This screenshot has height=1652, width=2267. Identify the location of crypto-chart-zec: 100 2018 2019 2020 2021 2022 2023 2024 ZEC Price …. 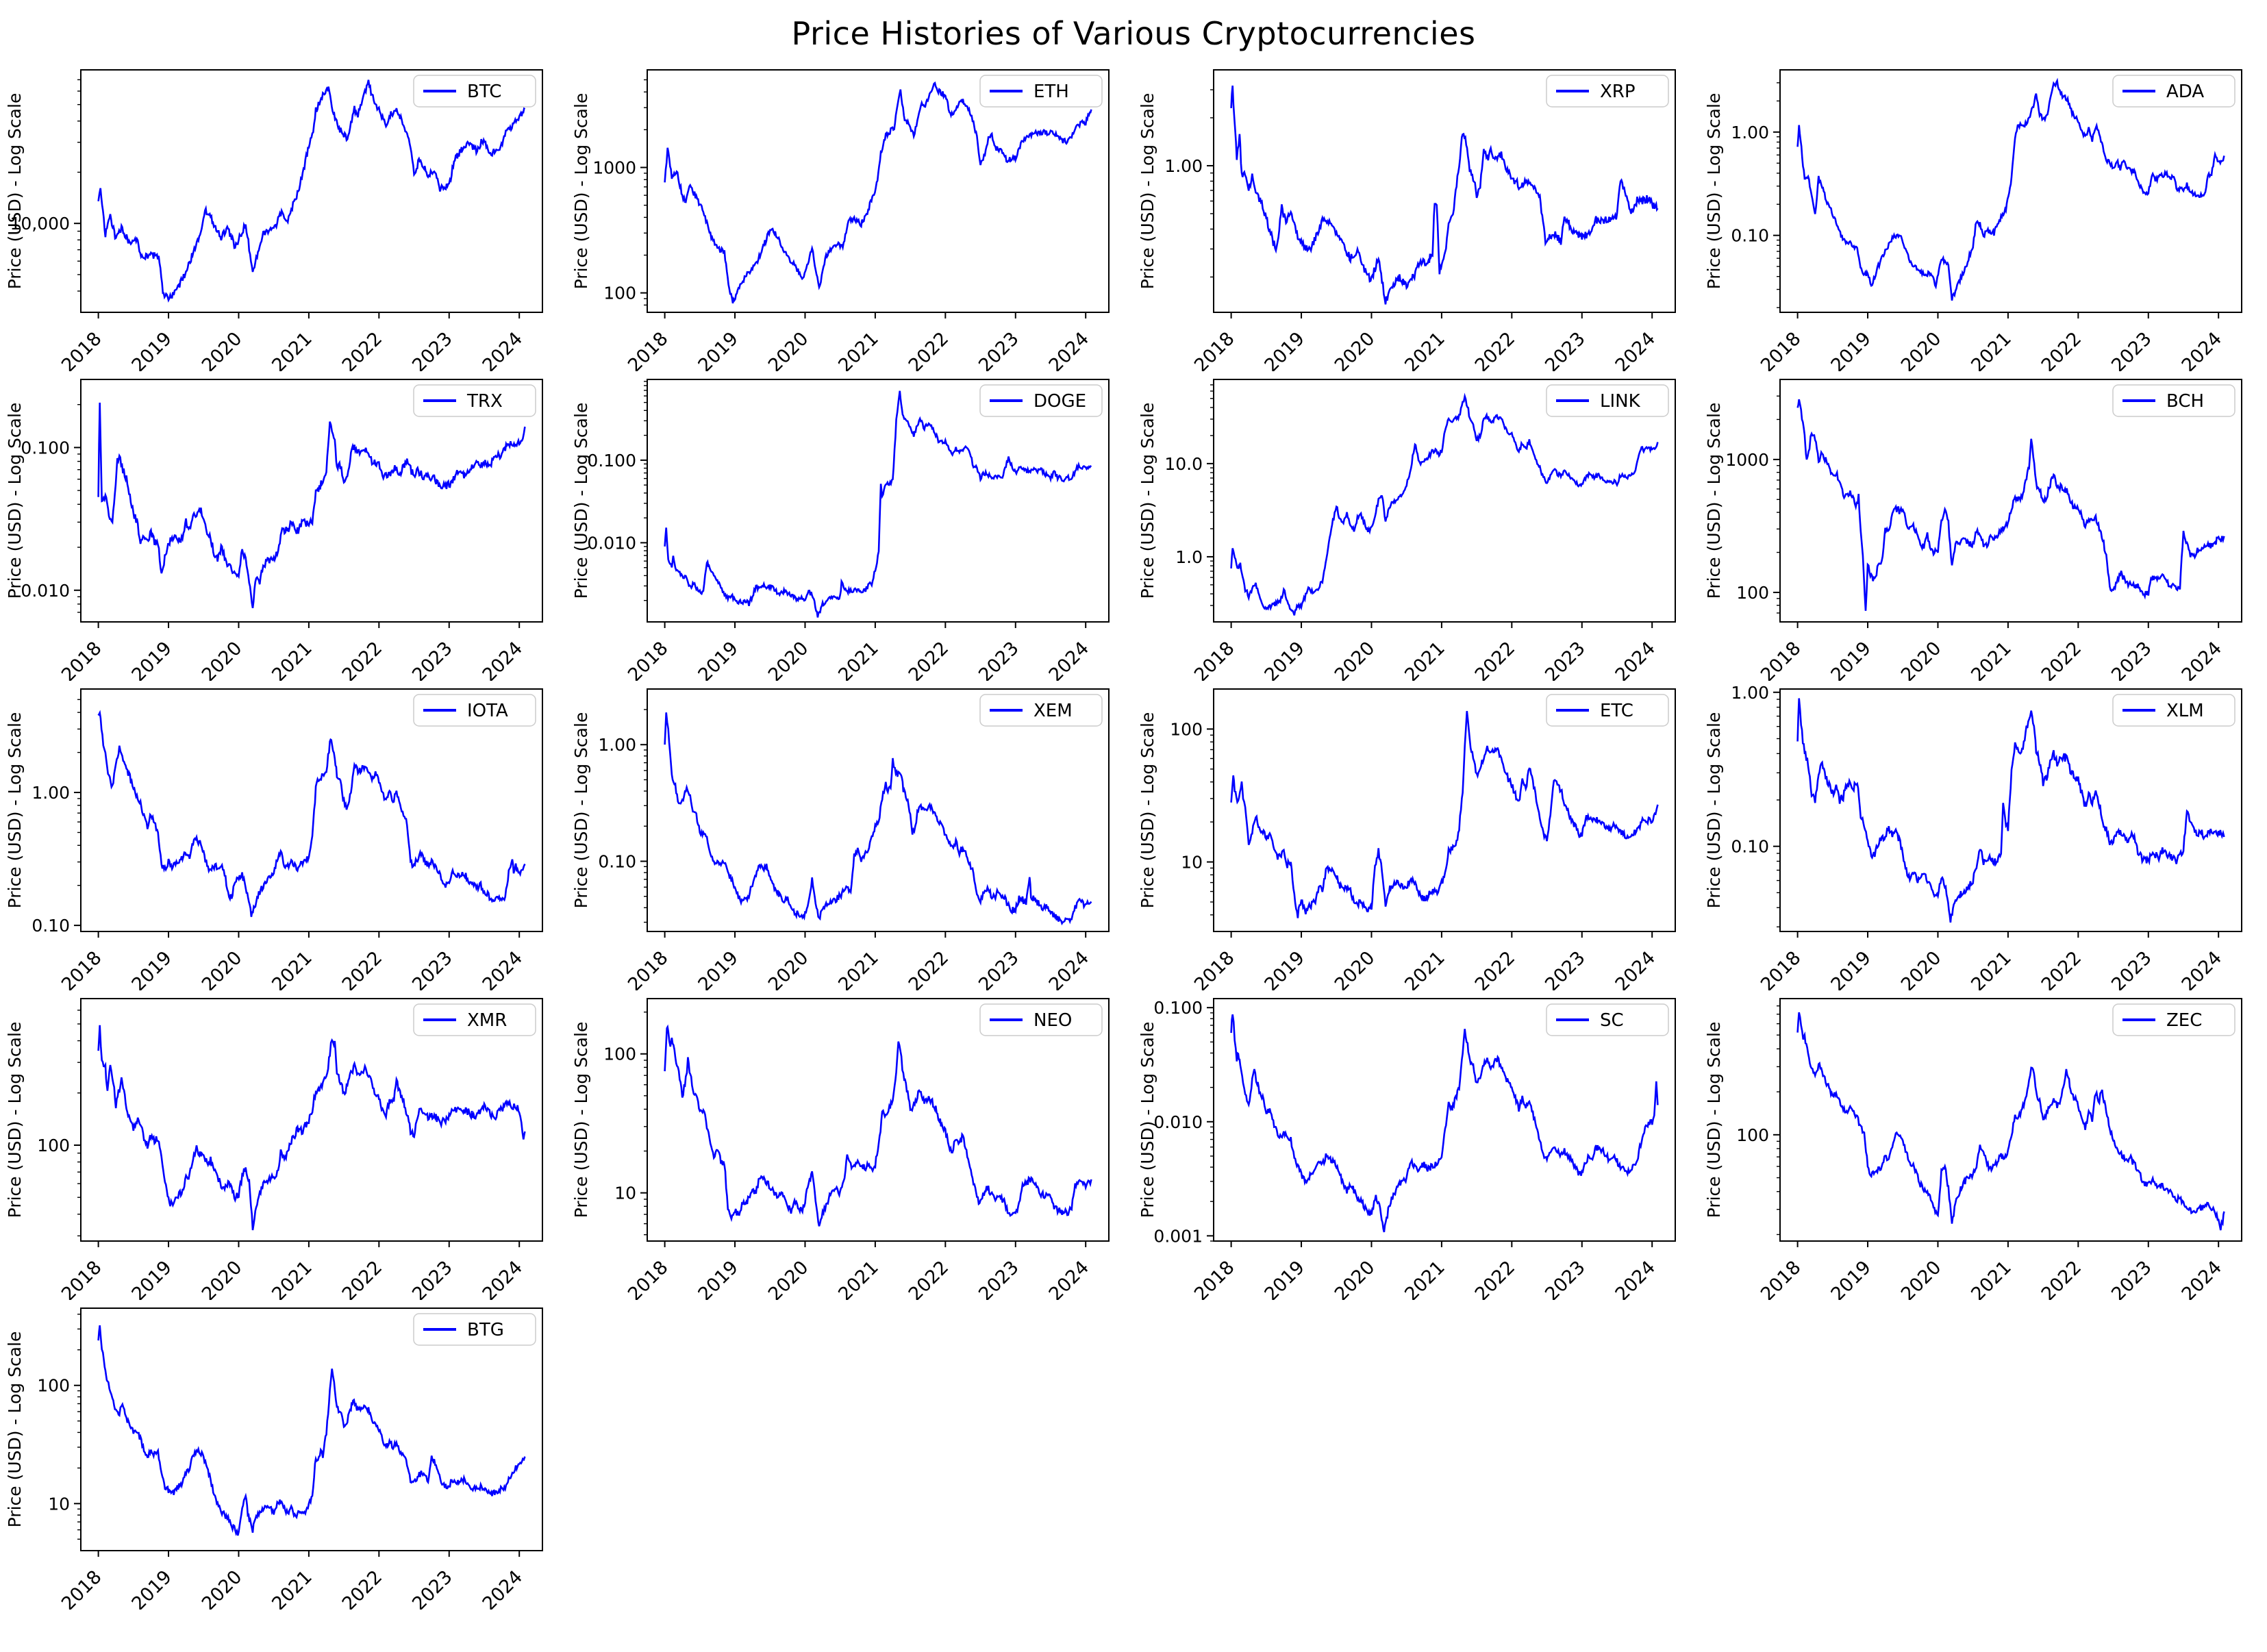
(1982, 1147).